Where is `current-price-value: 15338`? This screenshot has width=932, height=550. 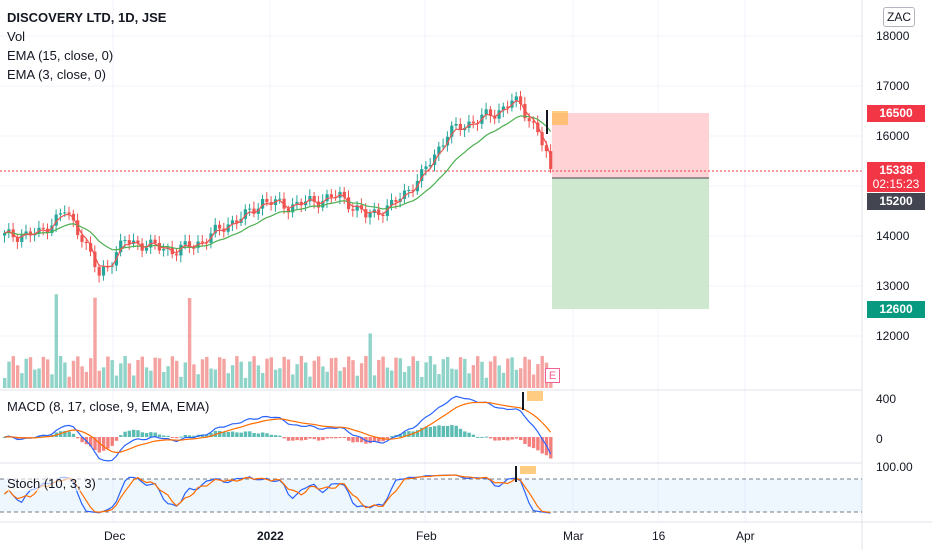 current-price-value: 15338 is located at coordinates (896, 170).